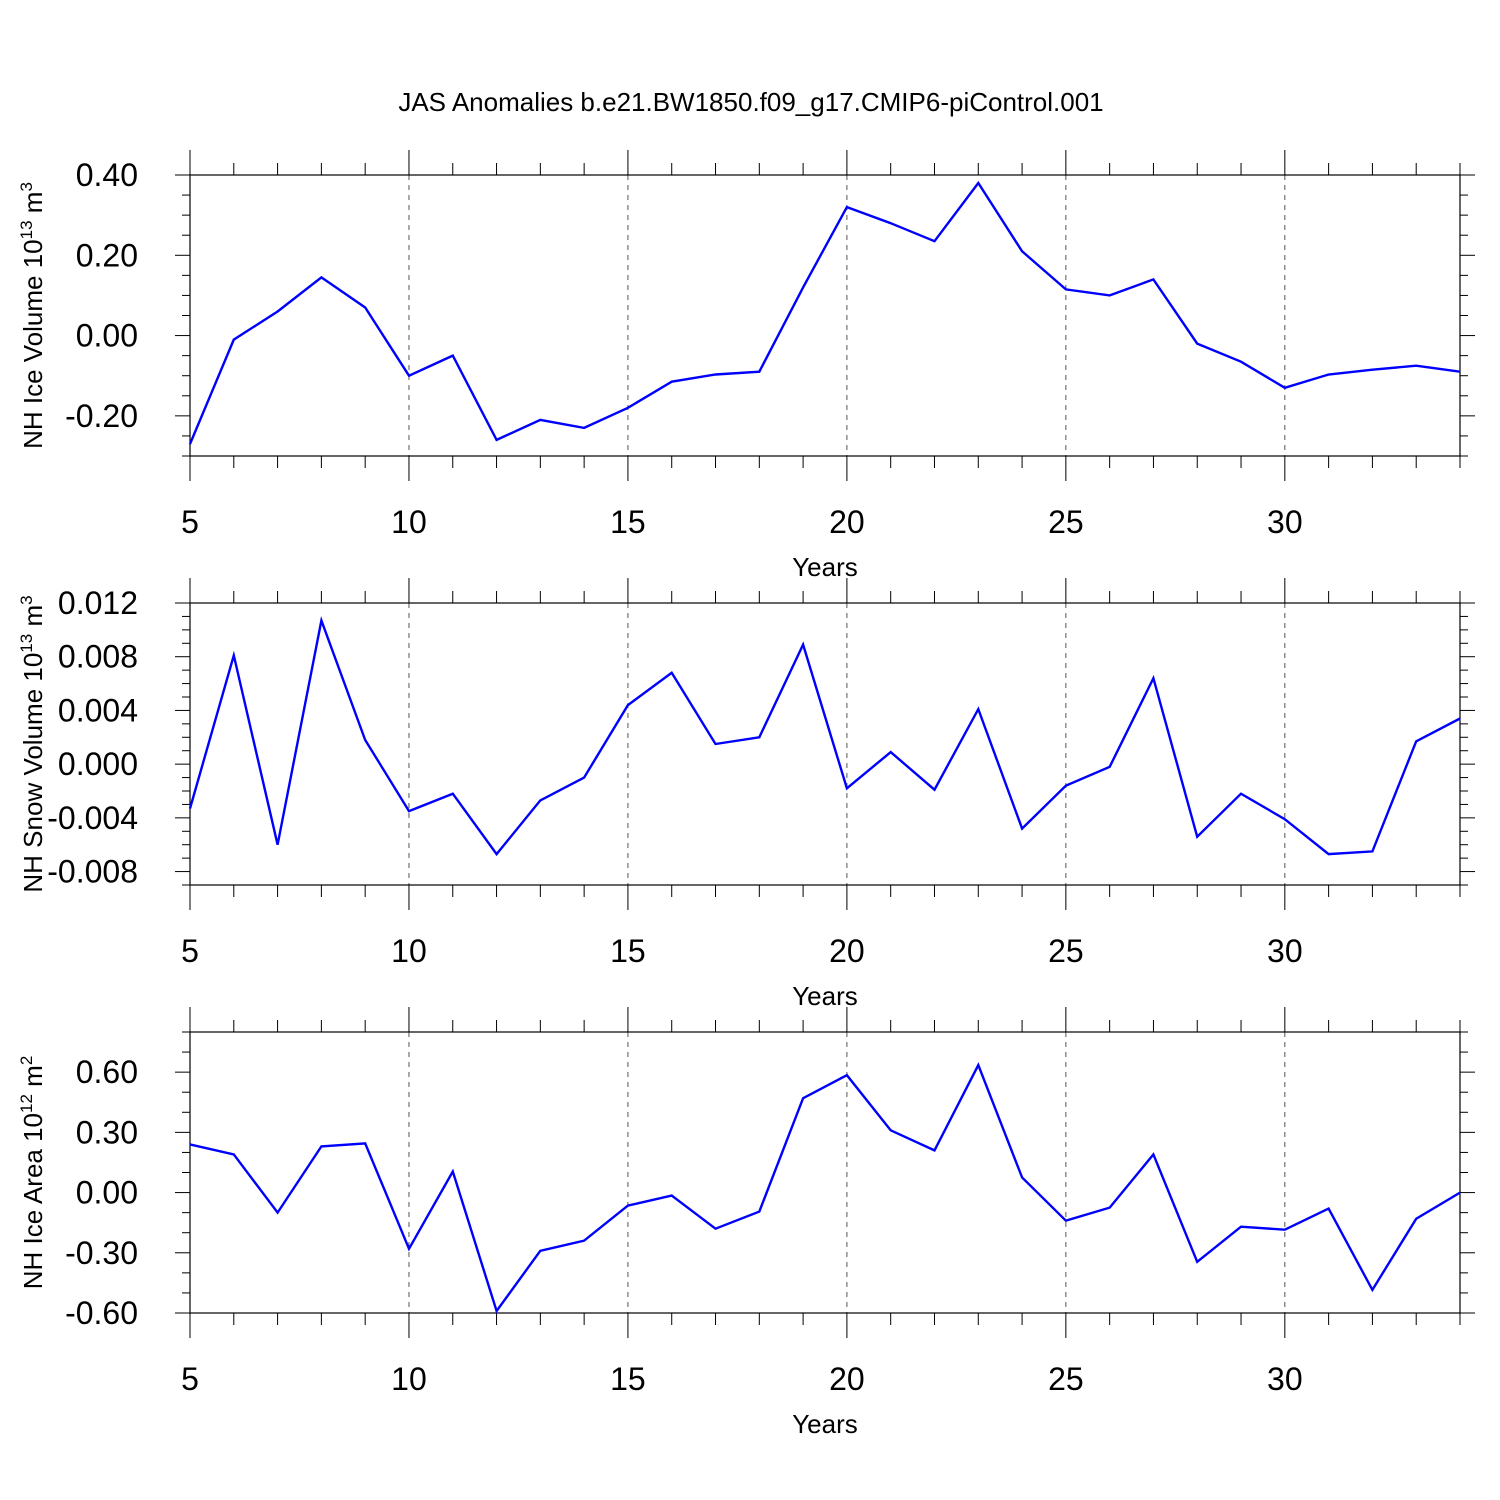  Describe the element at coordinates (92, 818) in the screenshot. I see `y-tick-label: -0.004` at that location.